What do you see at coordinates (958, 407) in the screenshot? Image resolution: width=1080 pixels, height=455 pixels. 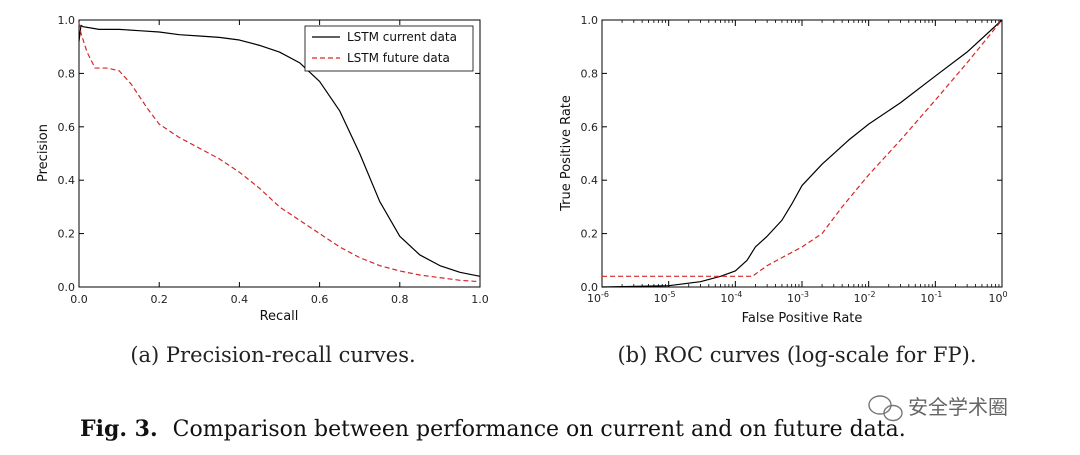 I see `watermark-text: 安全学术圈` at bounding box center [958, 407].